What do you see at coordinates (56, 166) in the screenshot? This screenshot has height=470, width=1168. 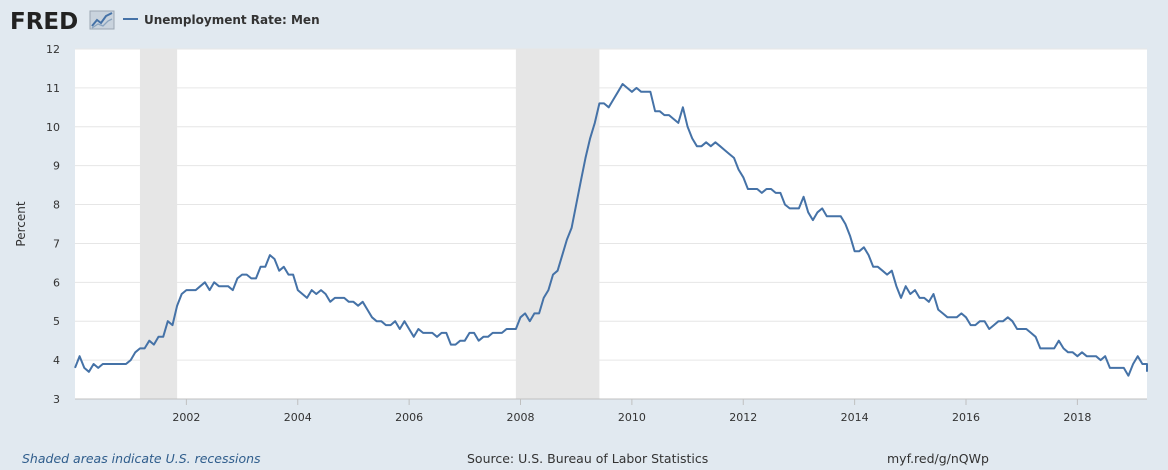 I see `y-tick-label-9: 9` at bounding box center [56, 166].